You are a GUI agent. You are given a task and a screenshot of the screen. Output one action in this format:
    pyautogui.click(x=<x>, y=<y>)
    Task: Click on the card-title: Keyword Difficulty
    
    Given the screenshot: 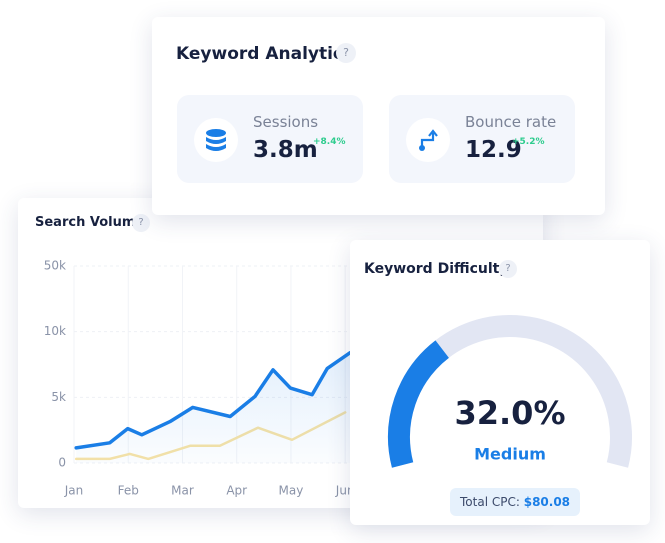 What is the action you would take?
    pyautogui.click(x=436, y=269)
    